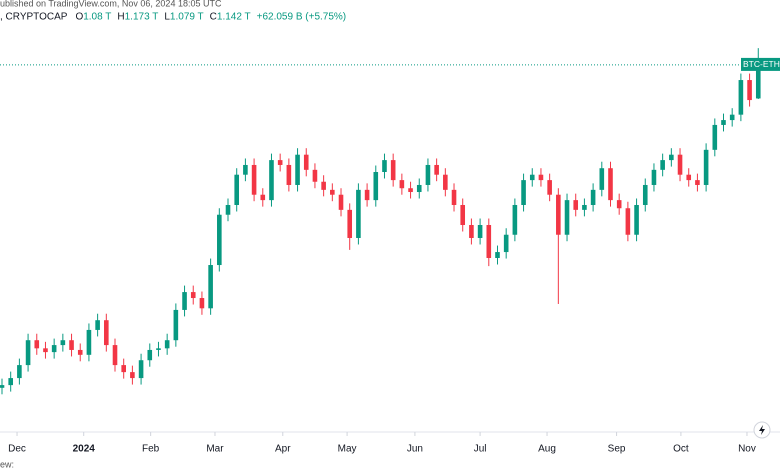 The height and width of the screenshot is (470, 780). I want to click on x-tick-label: Dec, so click(17, 449).